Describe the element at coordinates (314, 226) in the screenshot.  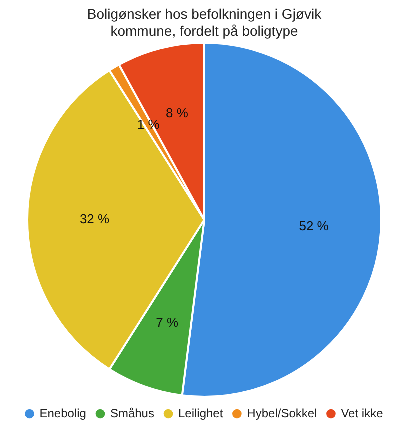
I see `data-label: 52 %` at that location.